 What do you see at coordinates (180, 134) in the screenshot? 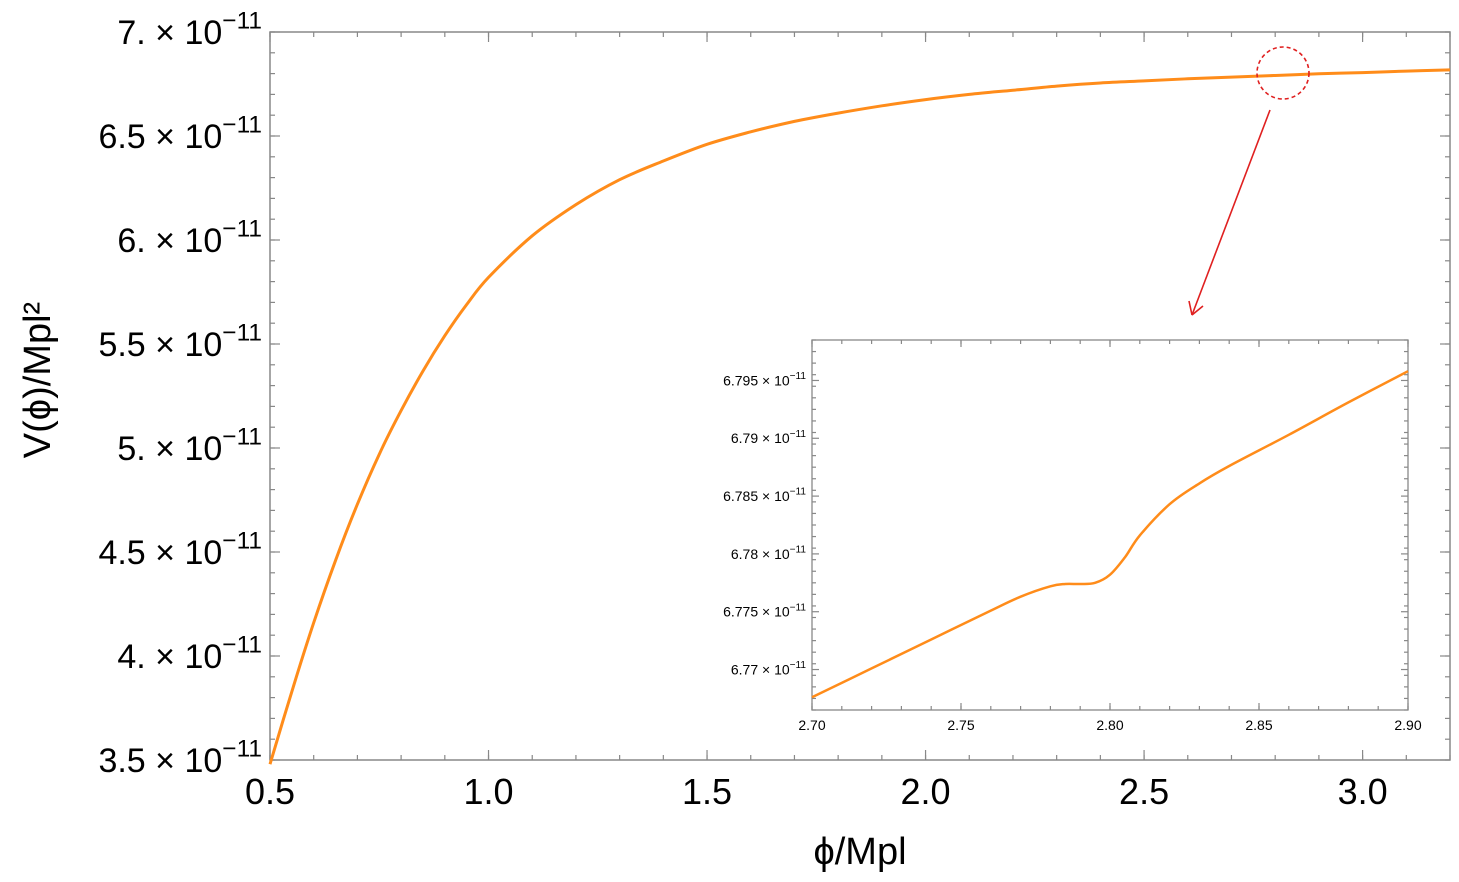
I see `main-y-tick-label: 6.5 × 10⁻¹¹` at bounding box center [180, 134].